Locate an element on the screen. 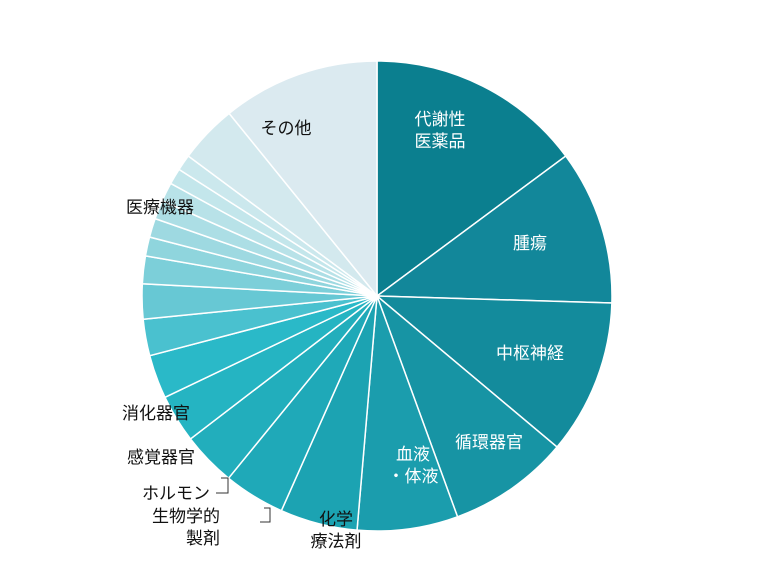 The width and height of the screenshot is (760, 577). slice-label-8: ホルモン is located at coordinates (176, 494).